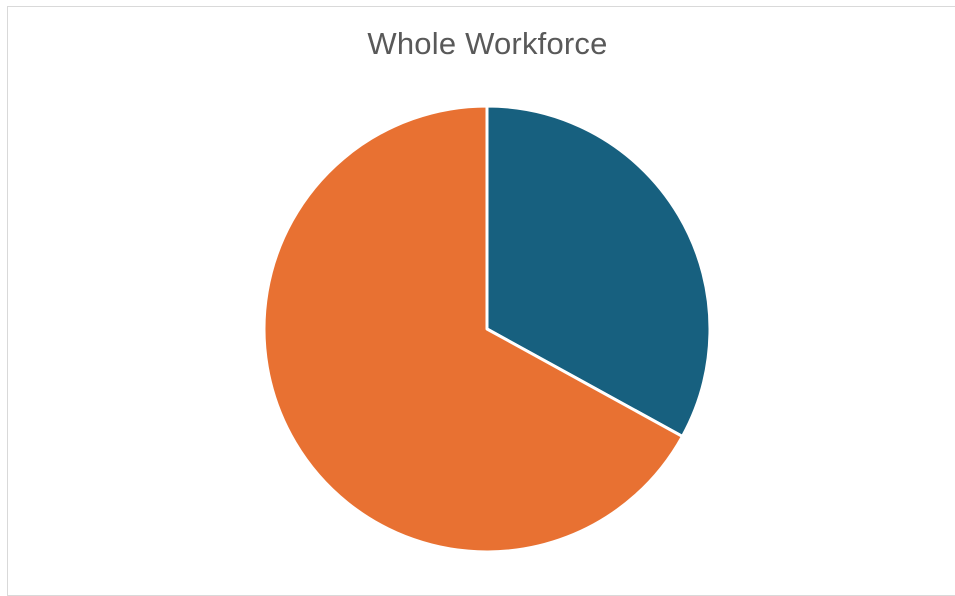  What do you see at coordinates (487, 43) in the screenshot?
I see `chart-title: Whole Workforce` at bounding box center [487, 43].